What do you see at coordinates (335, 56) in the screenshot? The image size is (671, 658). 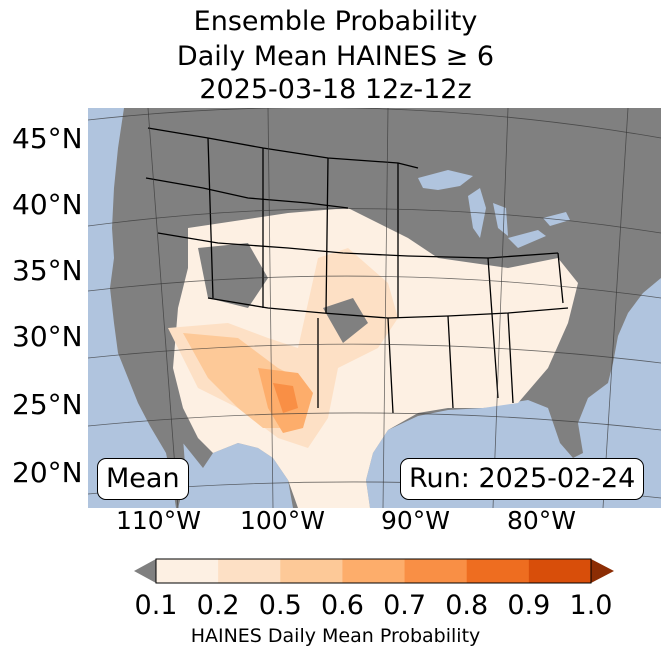 I see `title-line-2: Daily Mean HAINES ≥ 6` at bounding box center [335, 56].